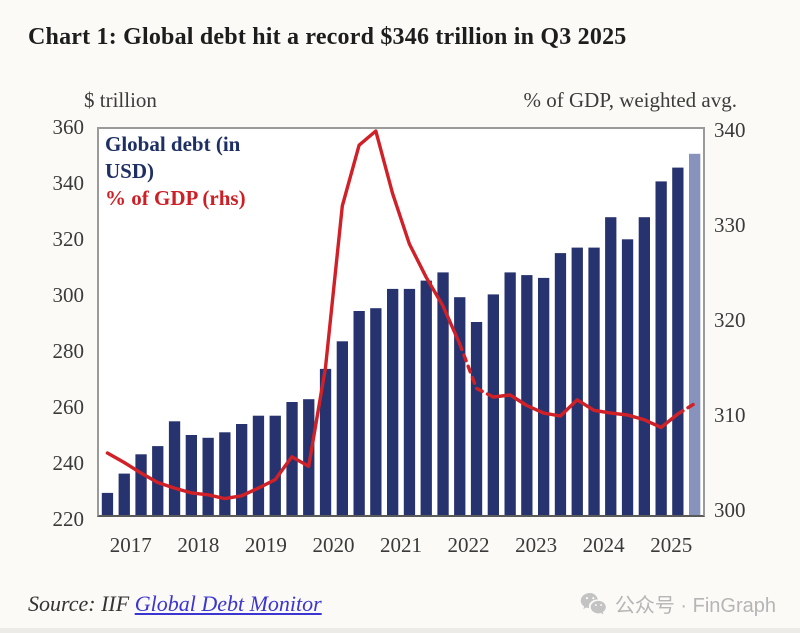 This screenshot has height=633, width=800. Describe the element at coordinates (141, 484) in the screenshot. I see `bar-2017Q3` at that location.